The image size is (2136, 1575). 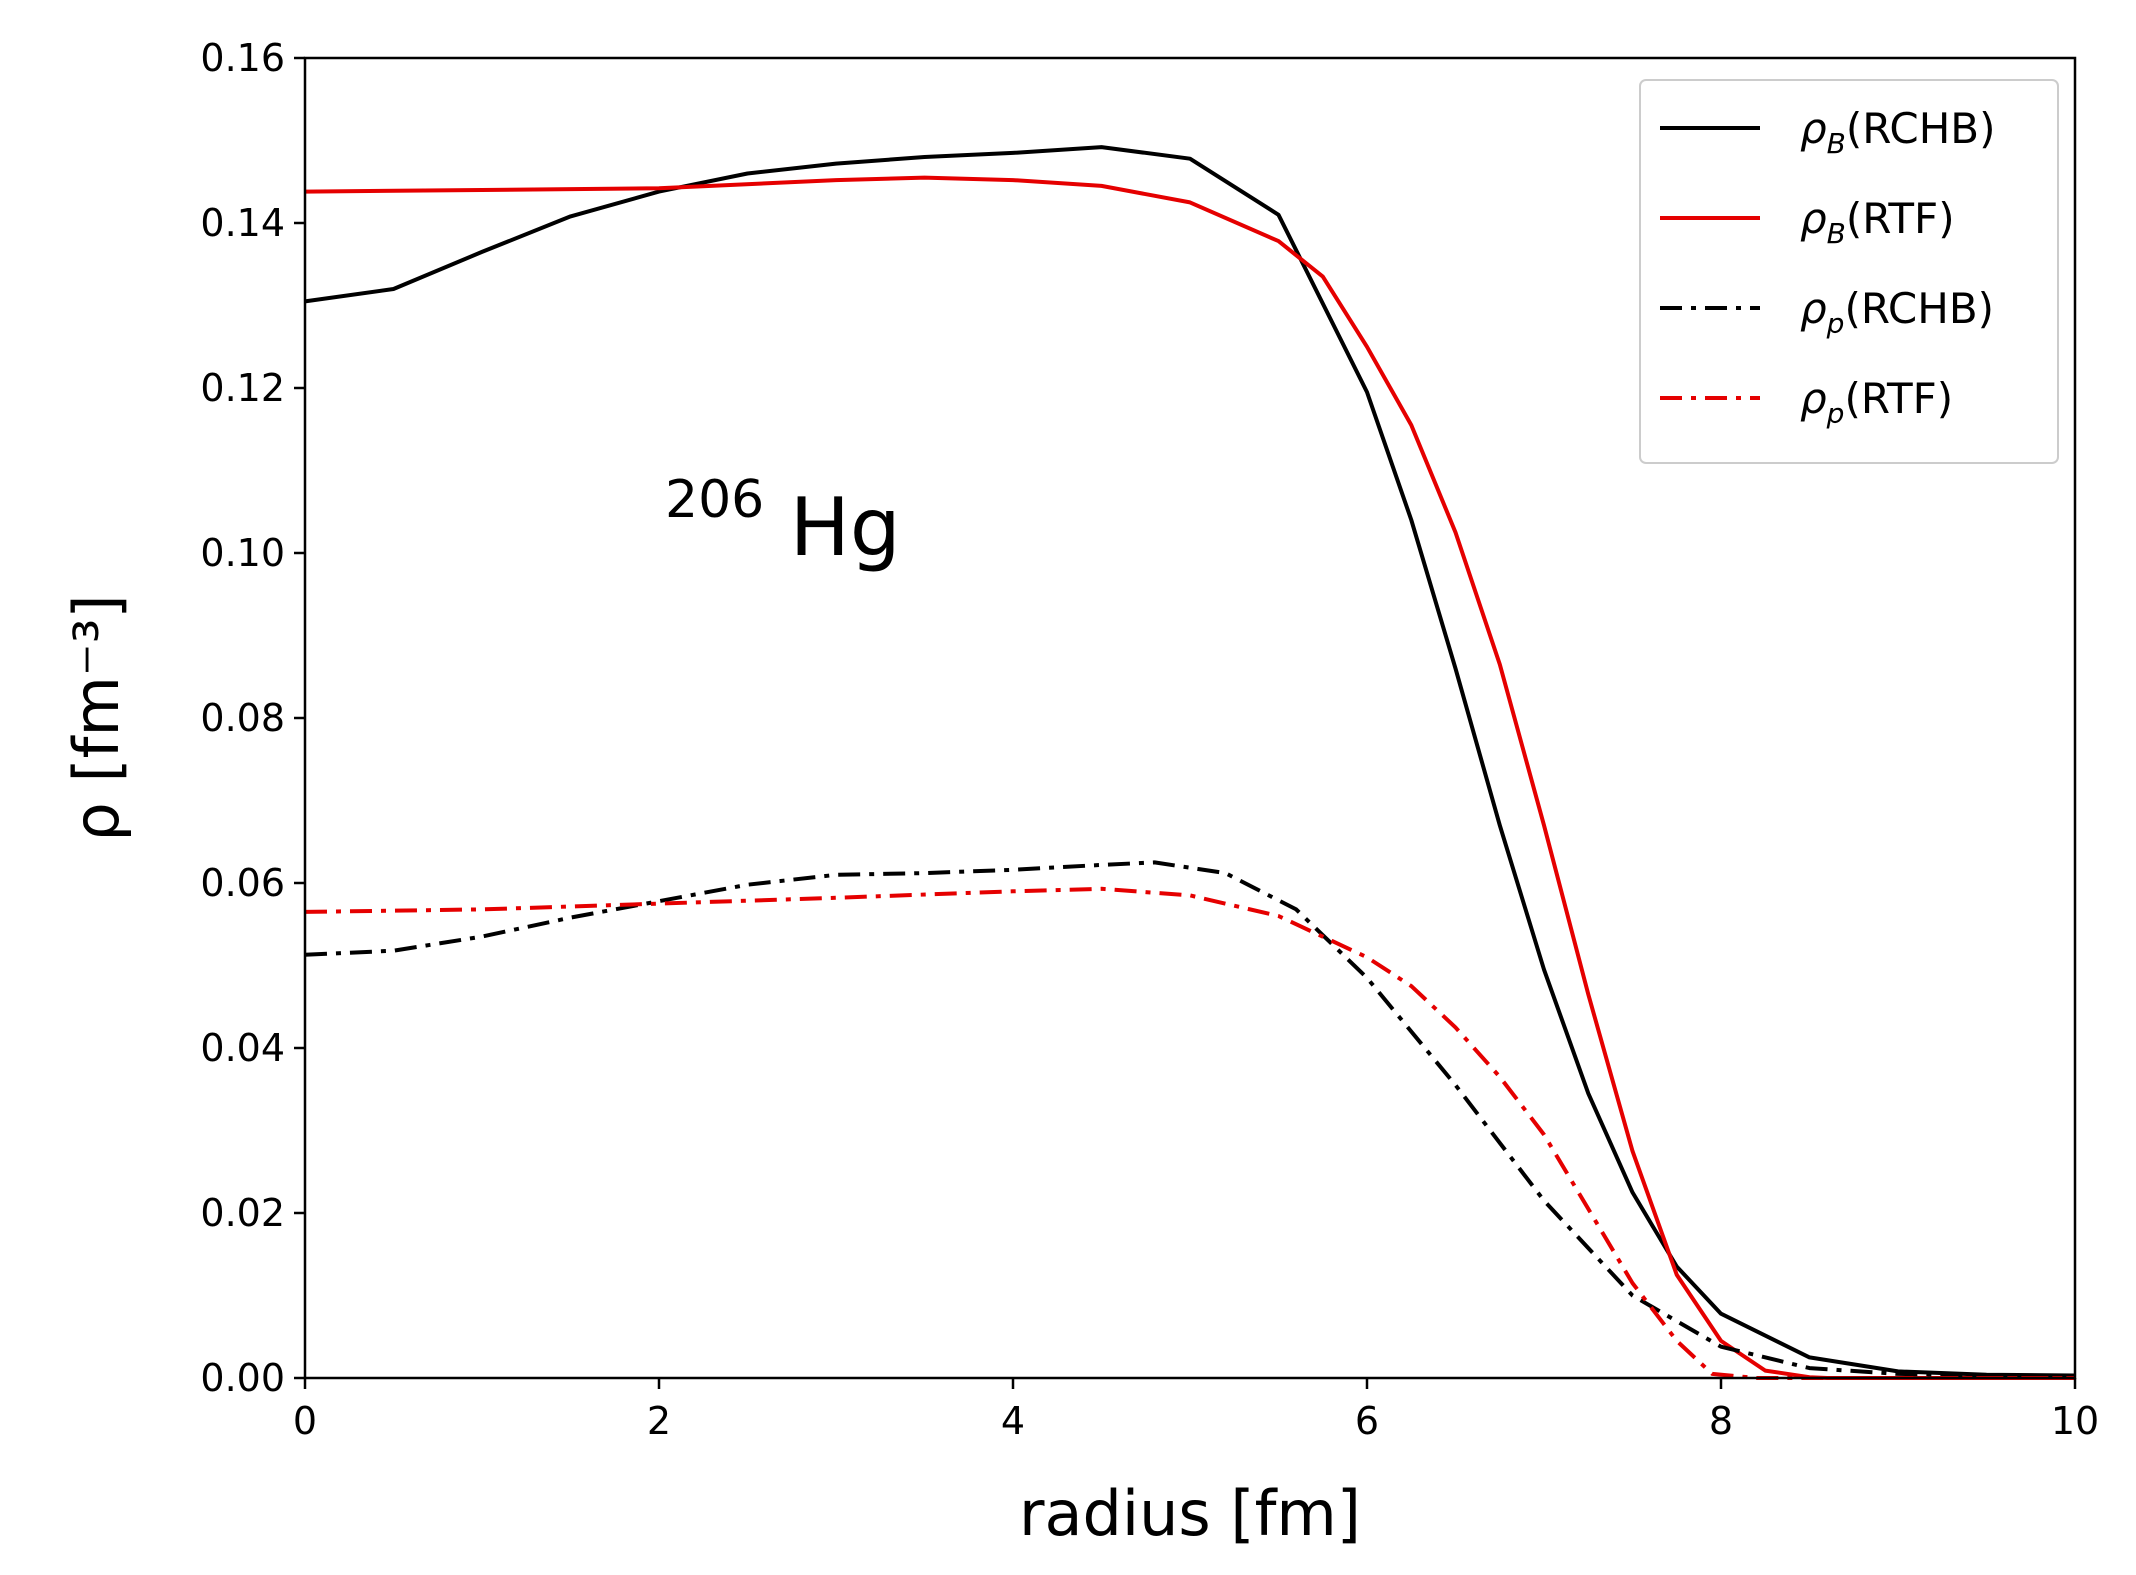 I want to click on legend-label-1: ρB(RCHB), so click(x=1897, y=132).